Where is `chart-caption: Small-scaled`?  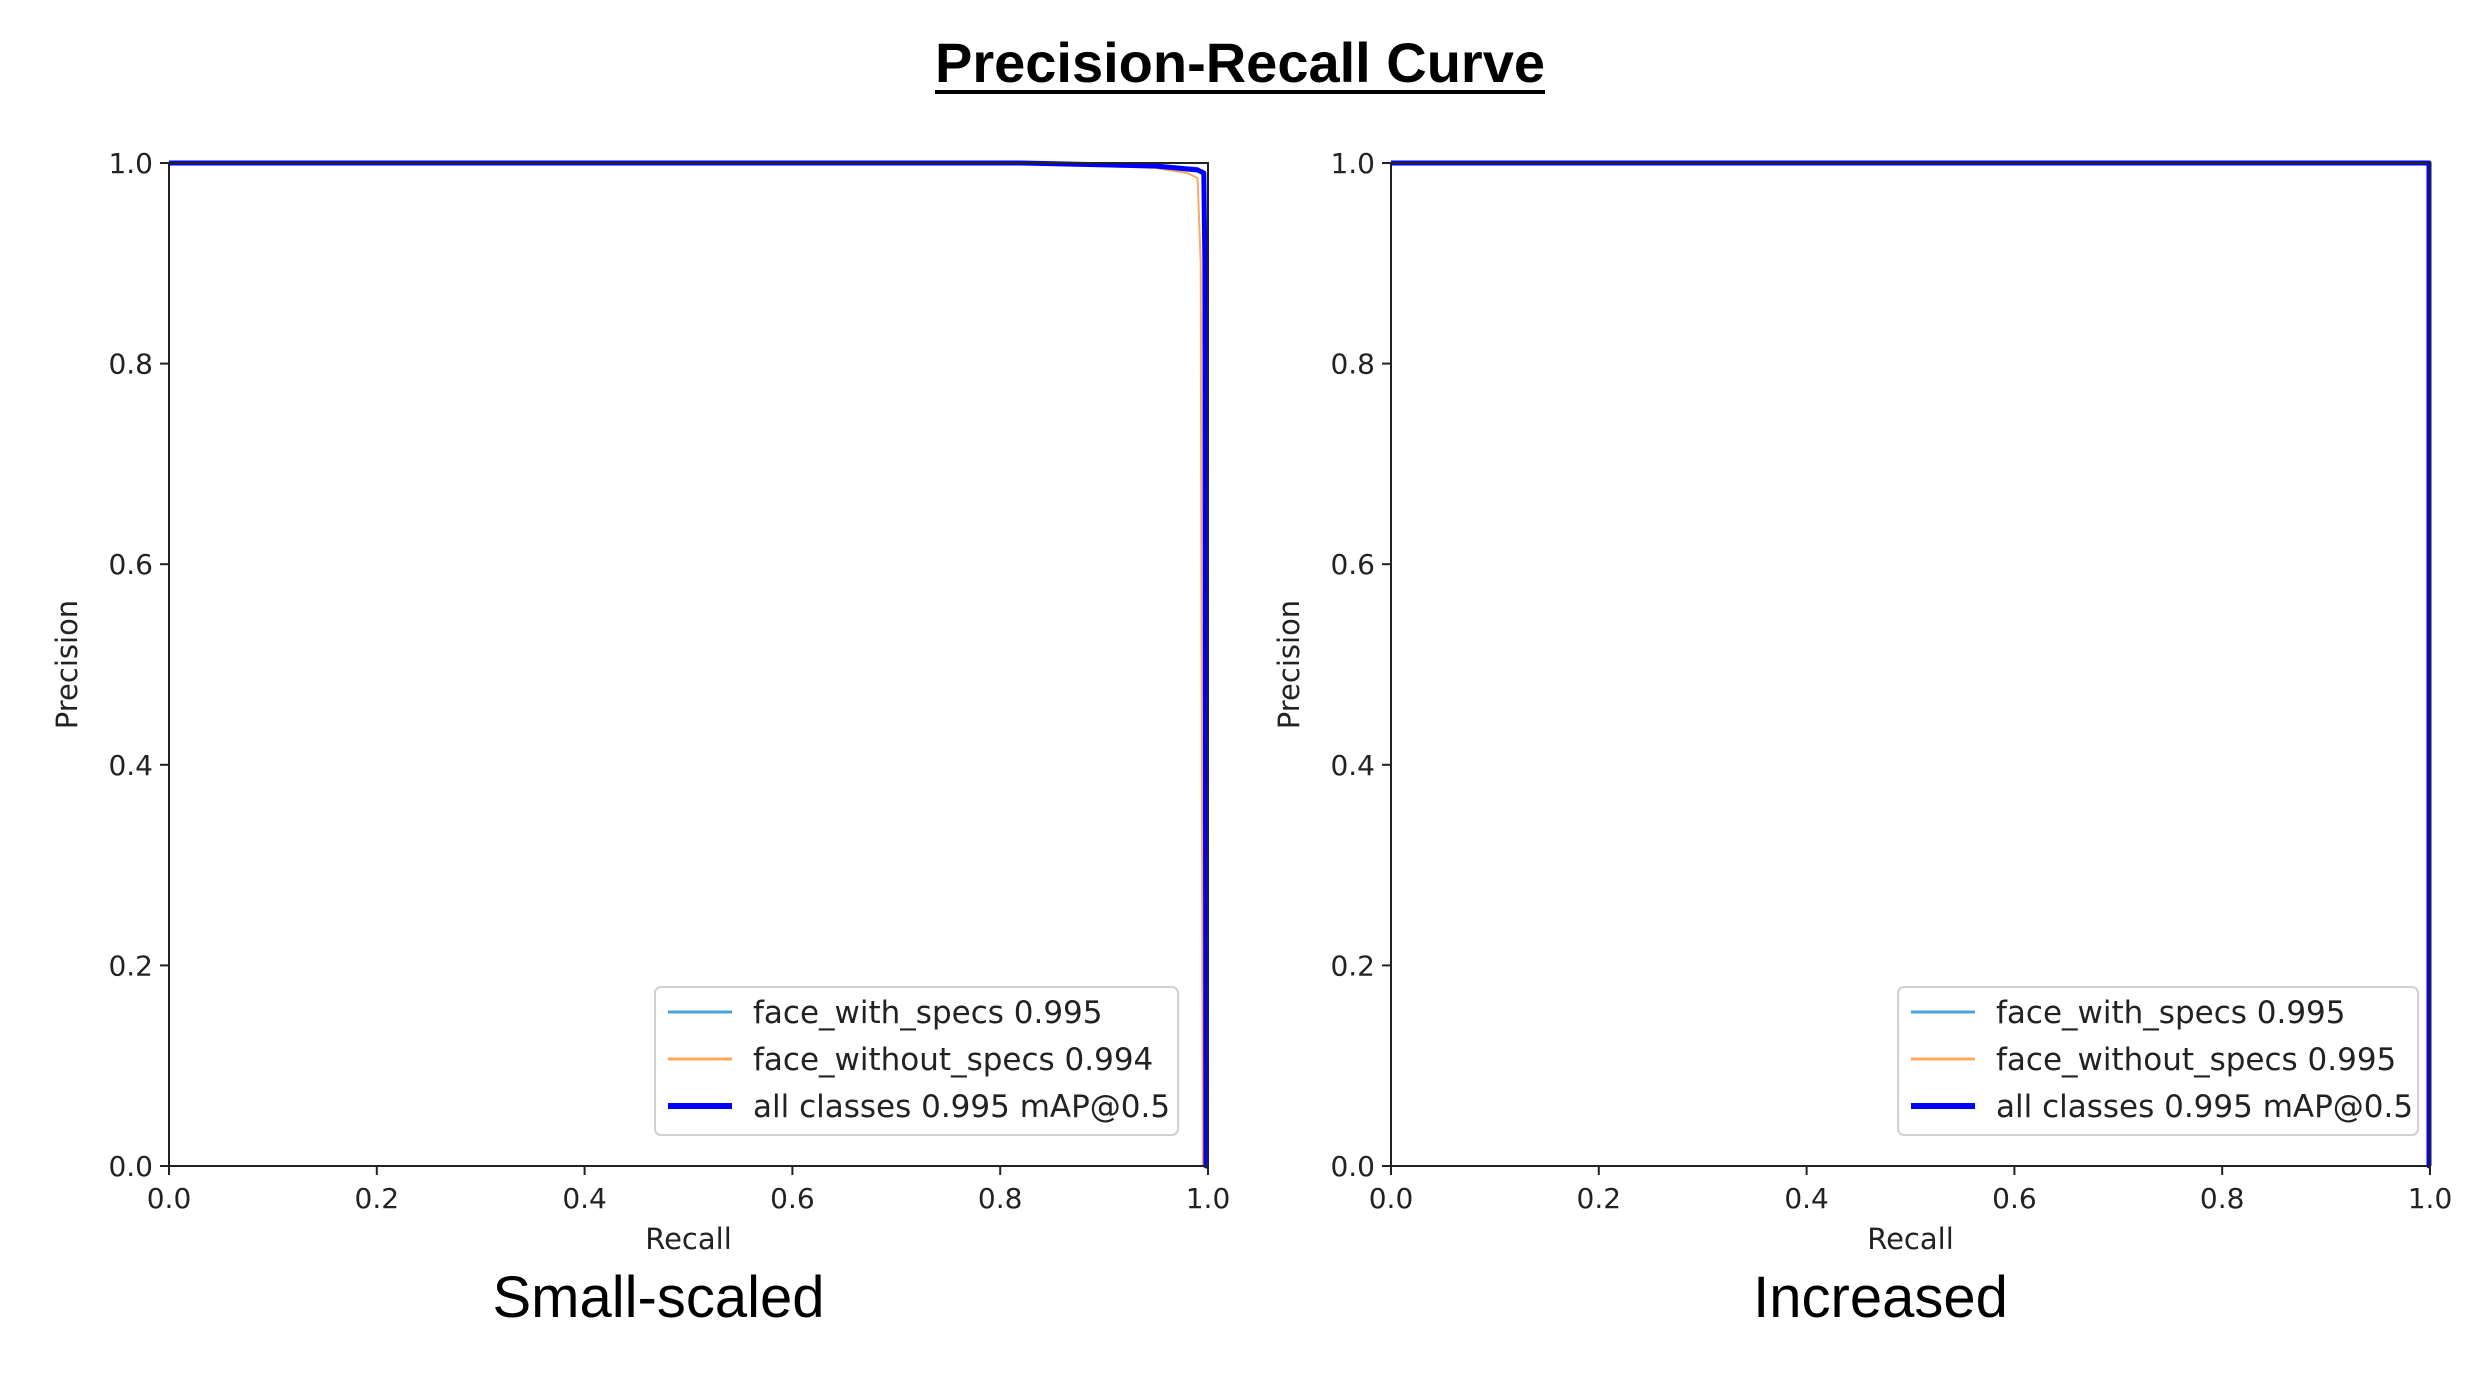
chart-caption: Small-scaled is located at coordinates (659, 1297).